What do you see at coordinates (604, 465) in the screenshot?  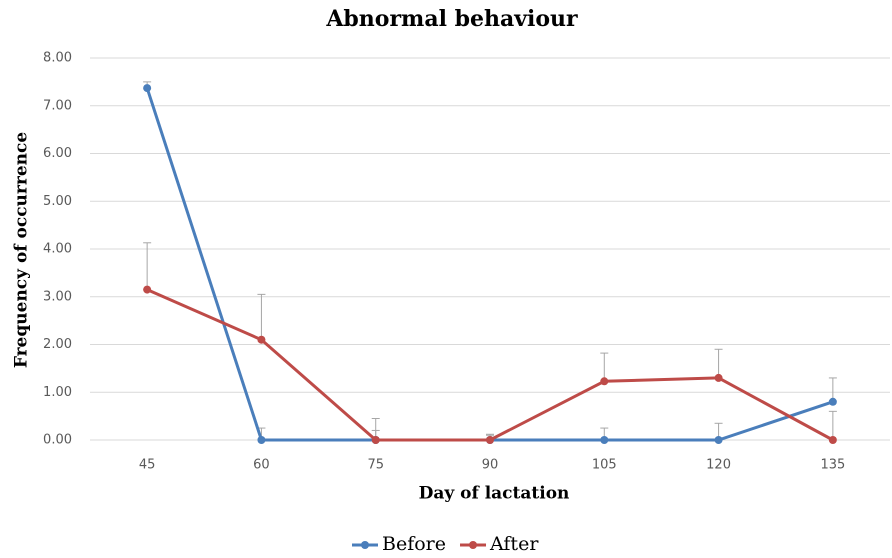 I see `x-tick-label: 105` at bounding box center [604, 465].